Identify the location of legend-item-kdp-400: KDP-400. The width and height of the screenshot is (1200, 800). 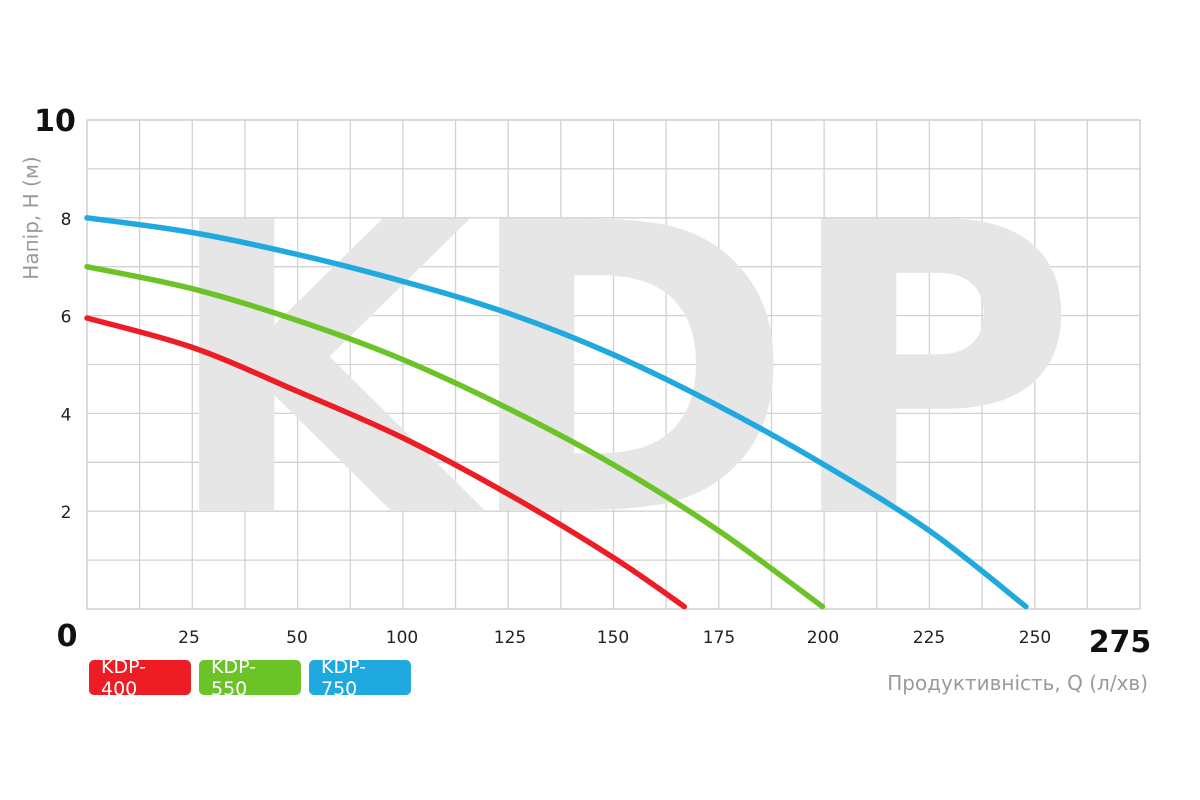
(140, 678).